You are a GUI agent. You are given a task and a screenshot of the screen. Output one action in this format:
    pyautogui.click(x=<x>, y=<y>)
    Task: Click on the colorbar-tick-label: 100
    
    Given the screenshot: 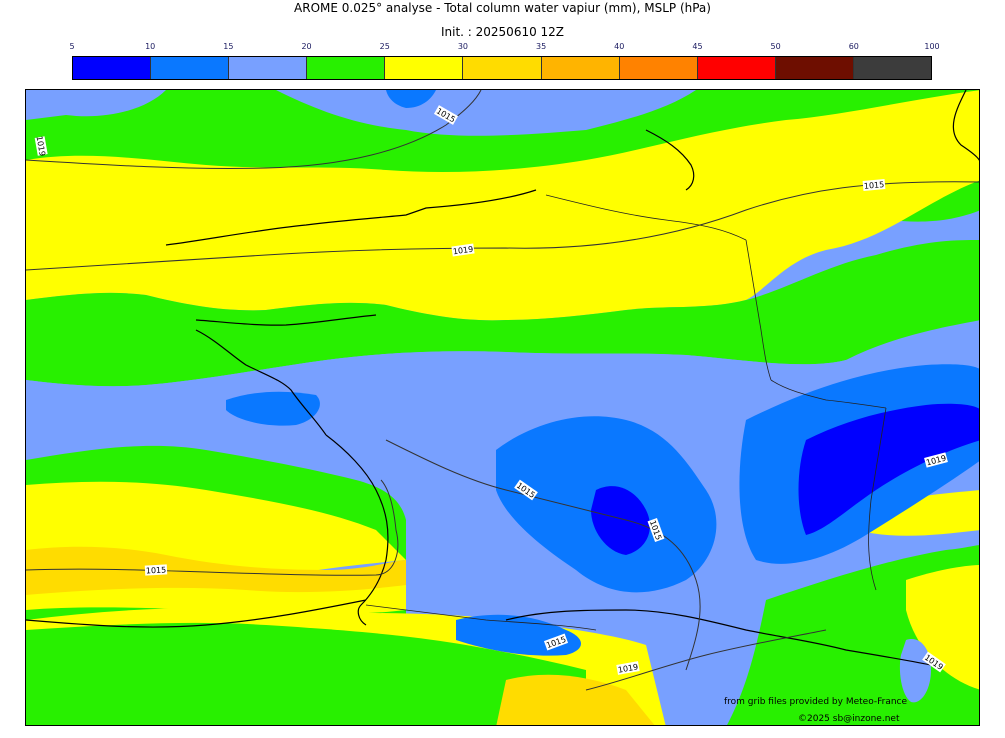 What is the action you would take?
    pyautogui.click(x=932, y=46)
    